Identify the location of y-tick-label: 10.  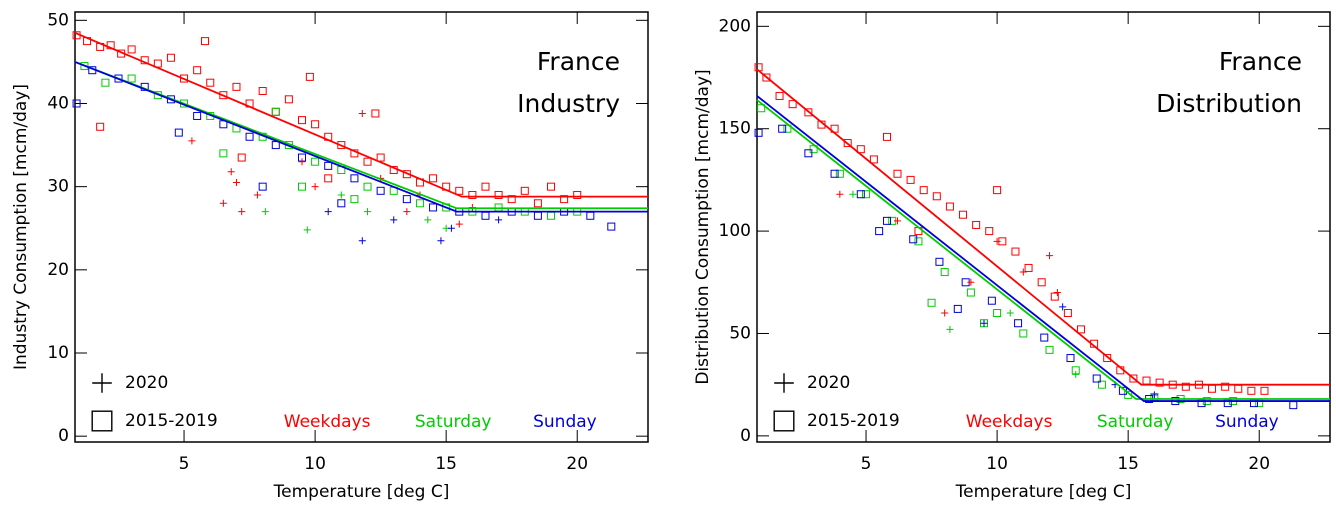
(58, 353).